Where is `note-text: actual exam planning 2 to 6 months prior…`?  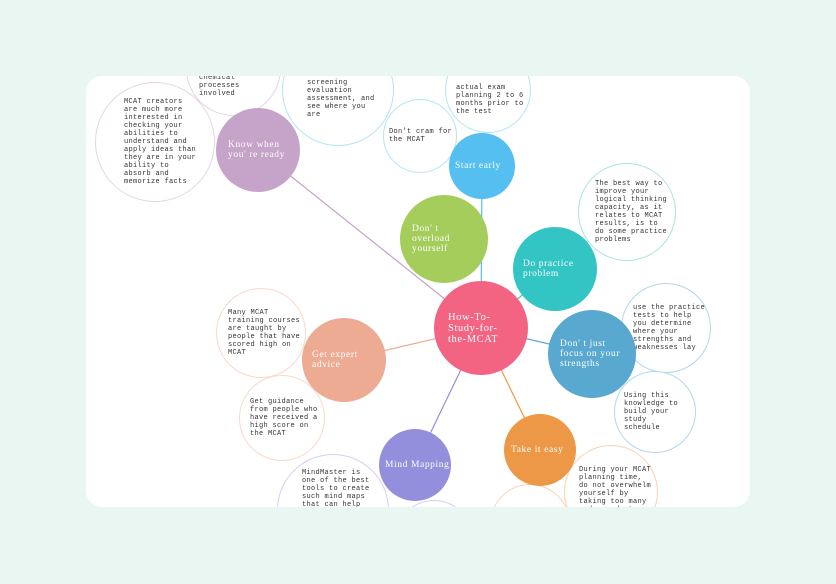 note-text: actual exam planning 2 to 6 months prior… is located at coordinates (490, 100).